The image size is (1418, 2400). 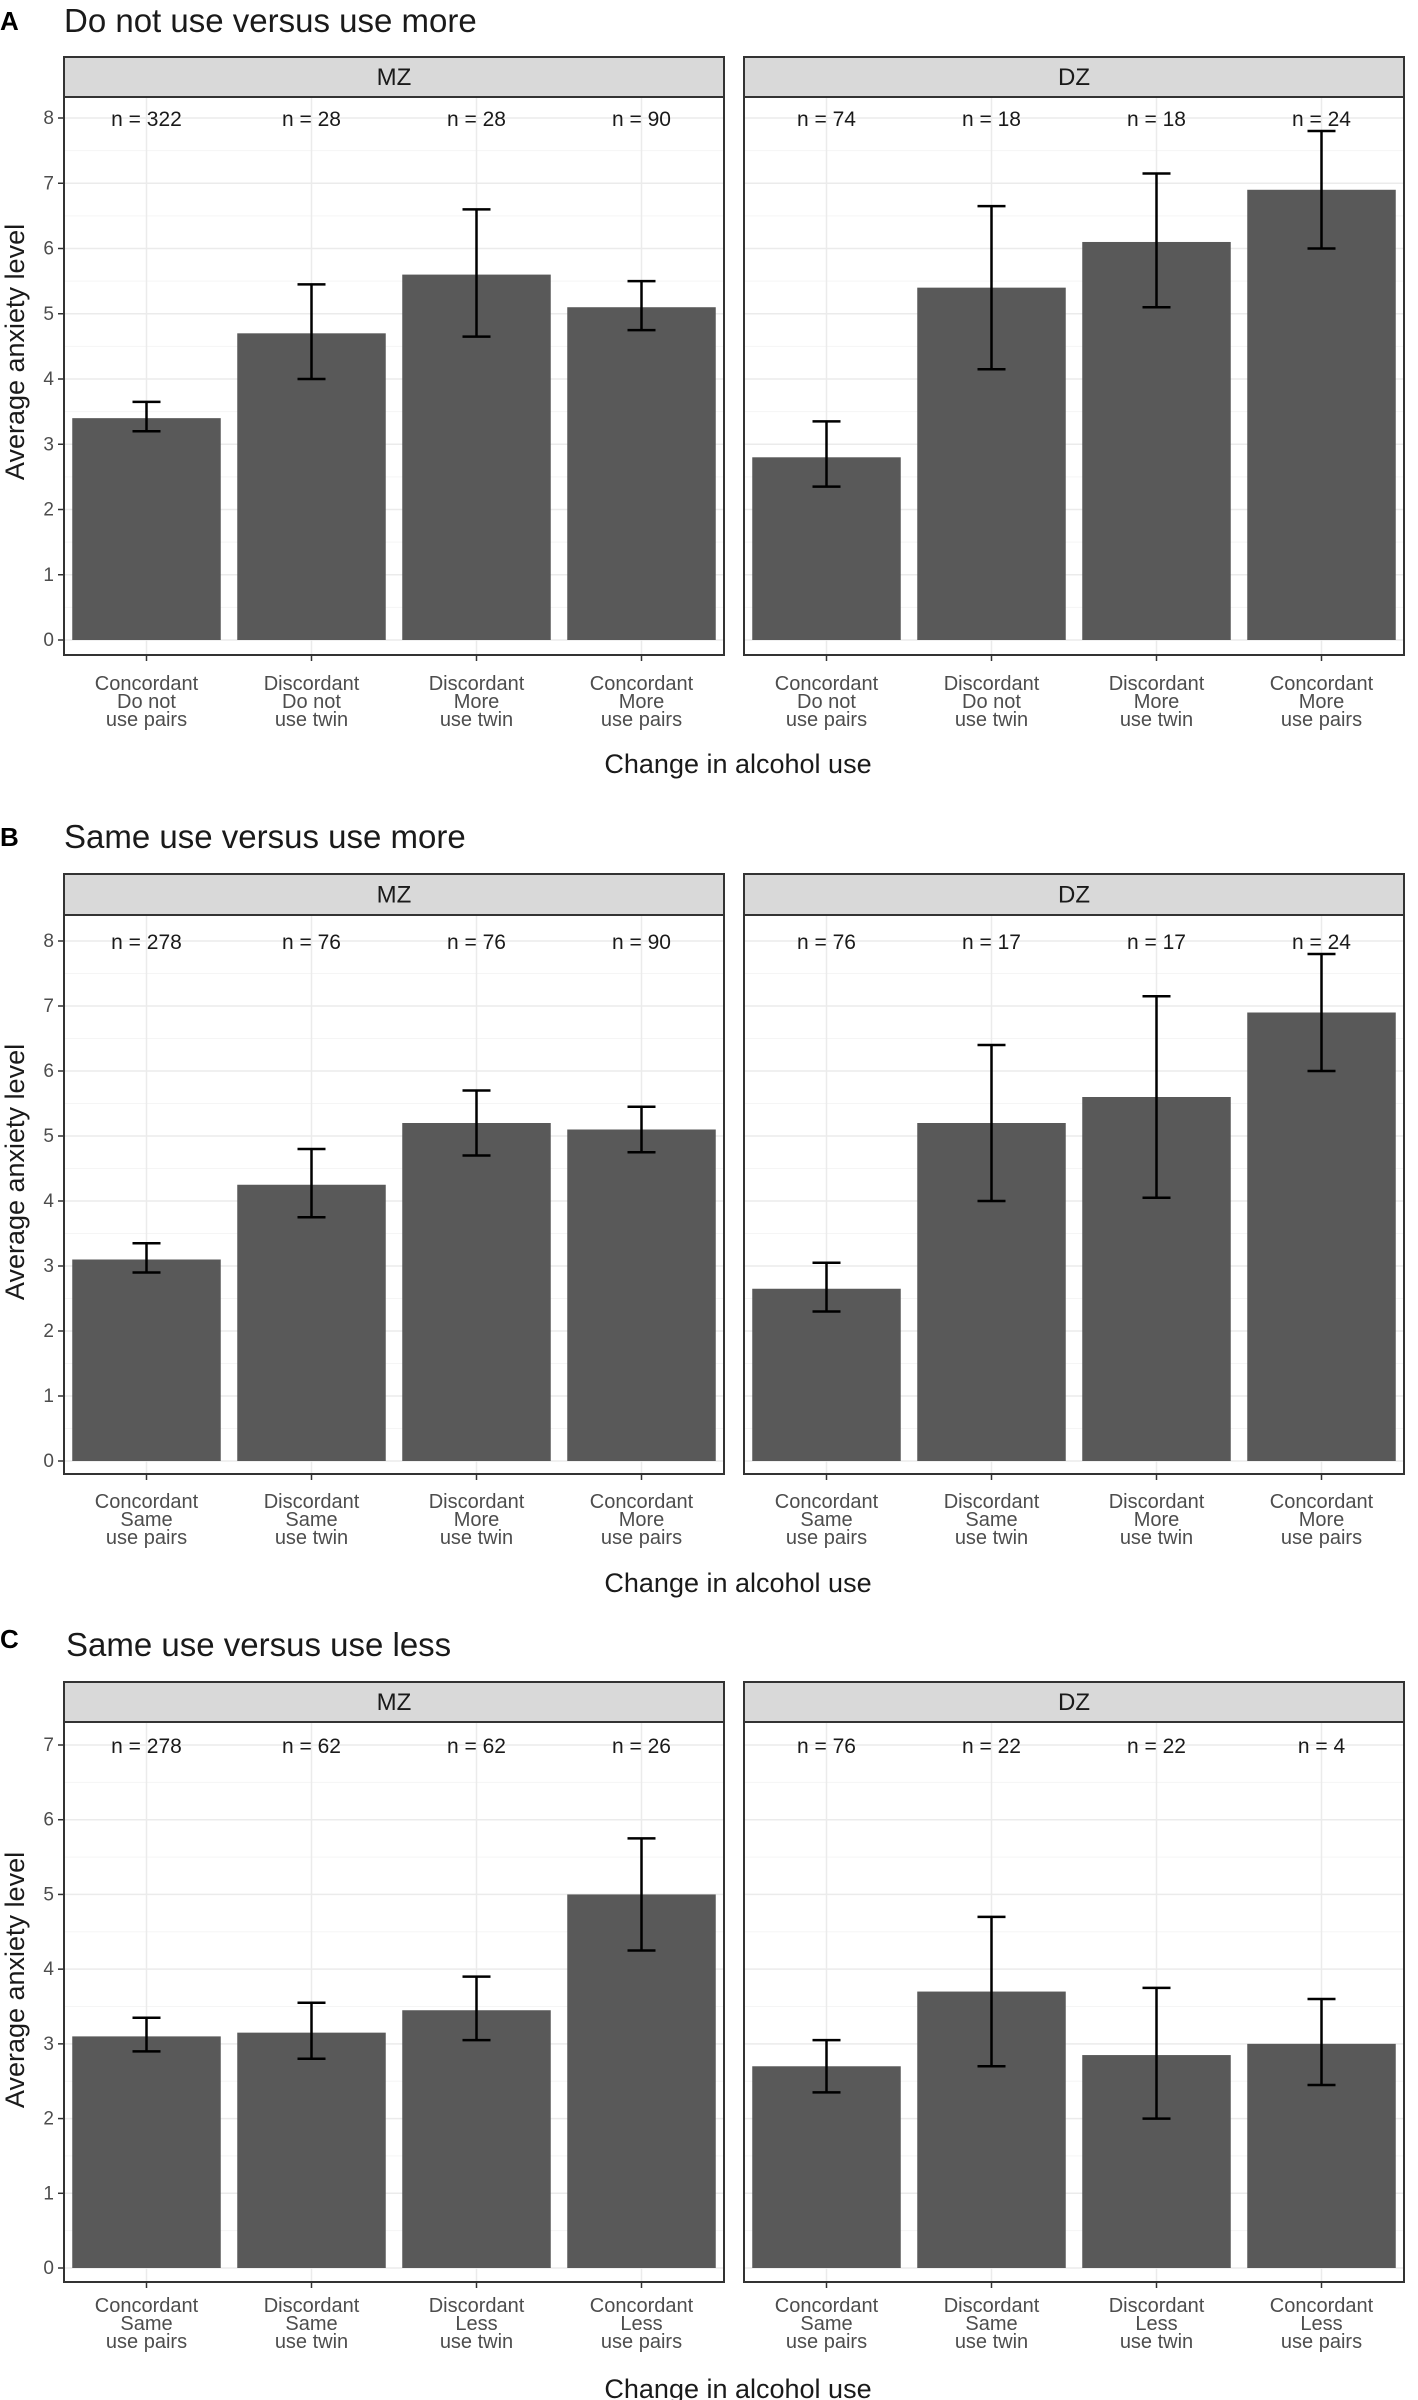 What do you see at coordinates (991, 1746) in the screenshot?
I see `sample-size-label: n = 22` at bounding box center [991, 1746].